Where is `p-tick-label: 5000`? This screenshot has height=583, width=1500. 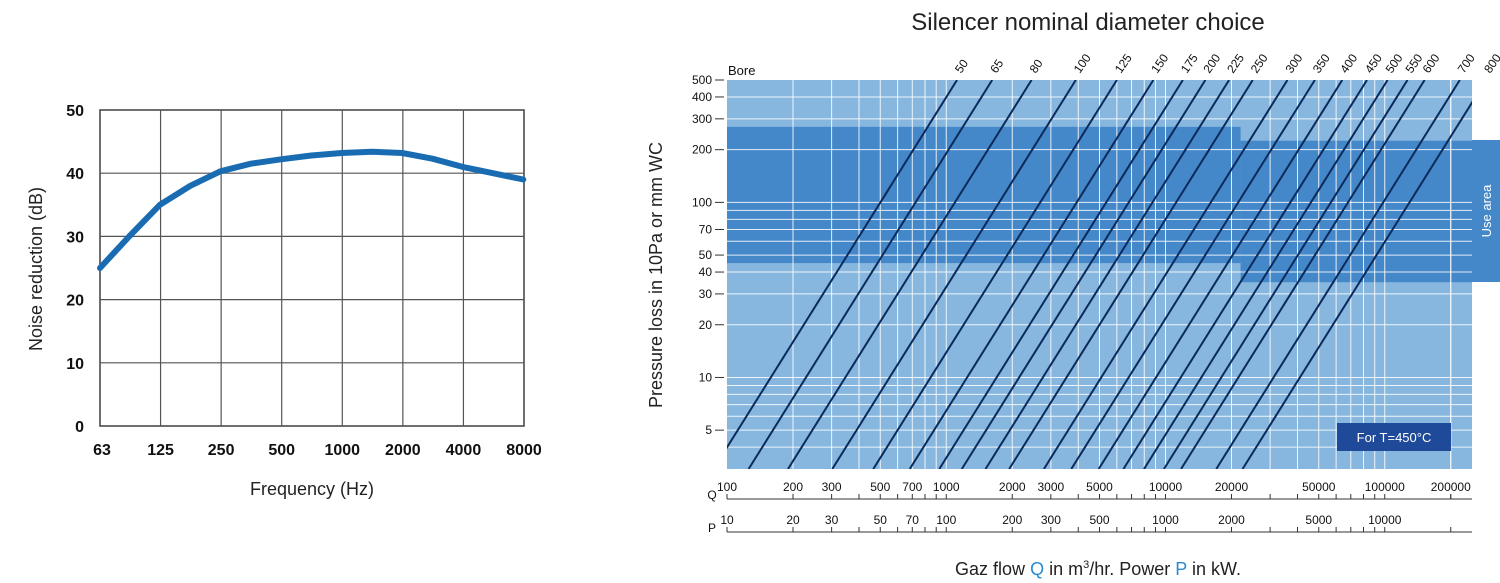 p-tick-label: 5000 is located at coordinates (1318, 520).